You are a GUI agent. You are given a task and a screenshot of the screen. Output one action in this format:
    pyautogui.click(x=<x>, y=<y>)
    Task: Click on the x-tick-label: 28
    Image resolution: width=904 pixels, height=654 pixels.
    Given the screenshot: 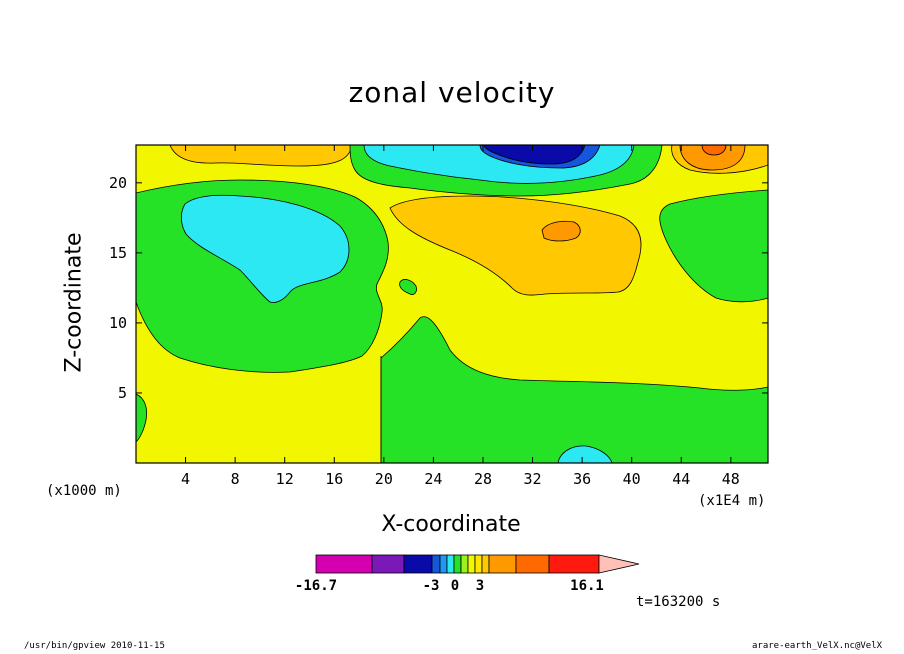 What is the action you would take?
    pyautogui.click(x=483, y=479)
    